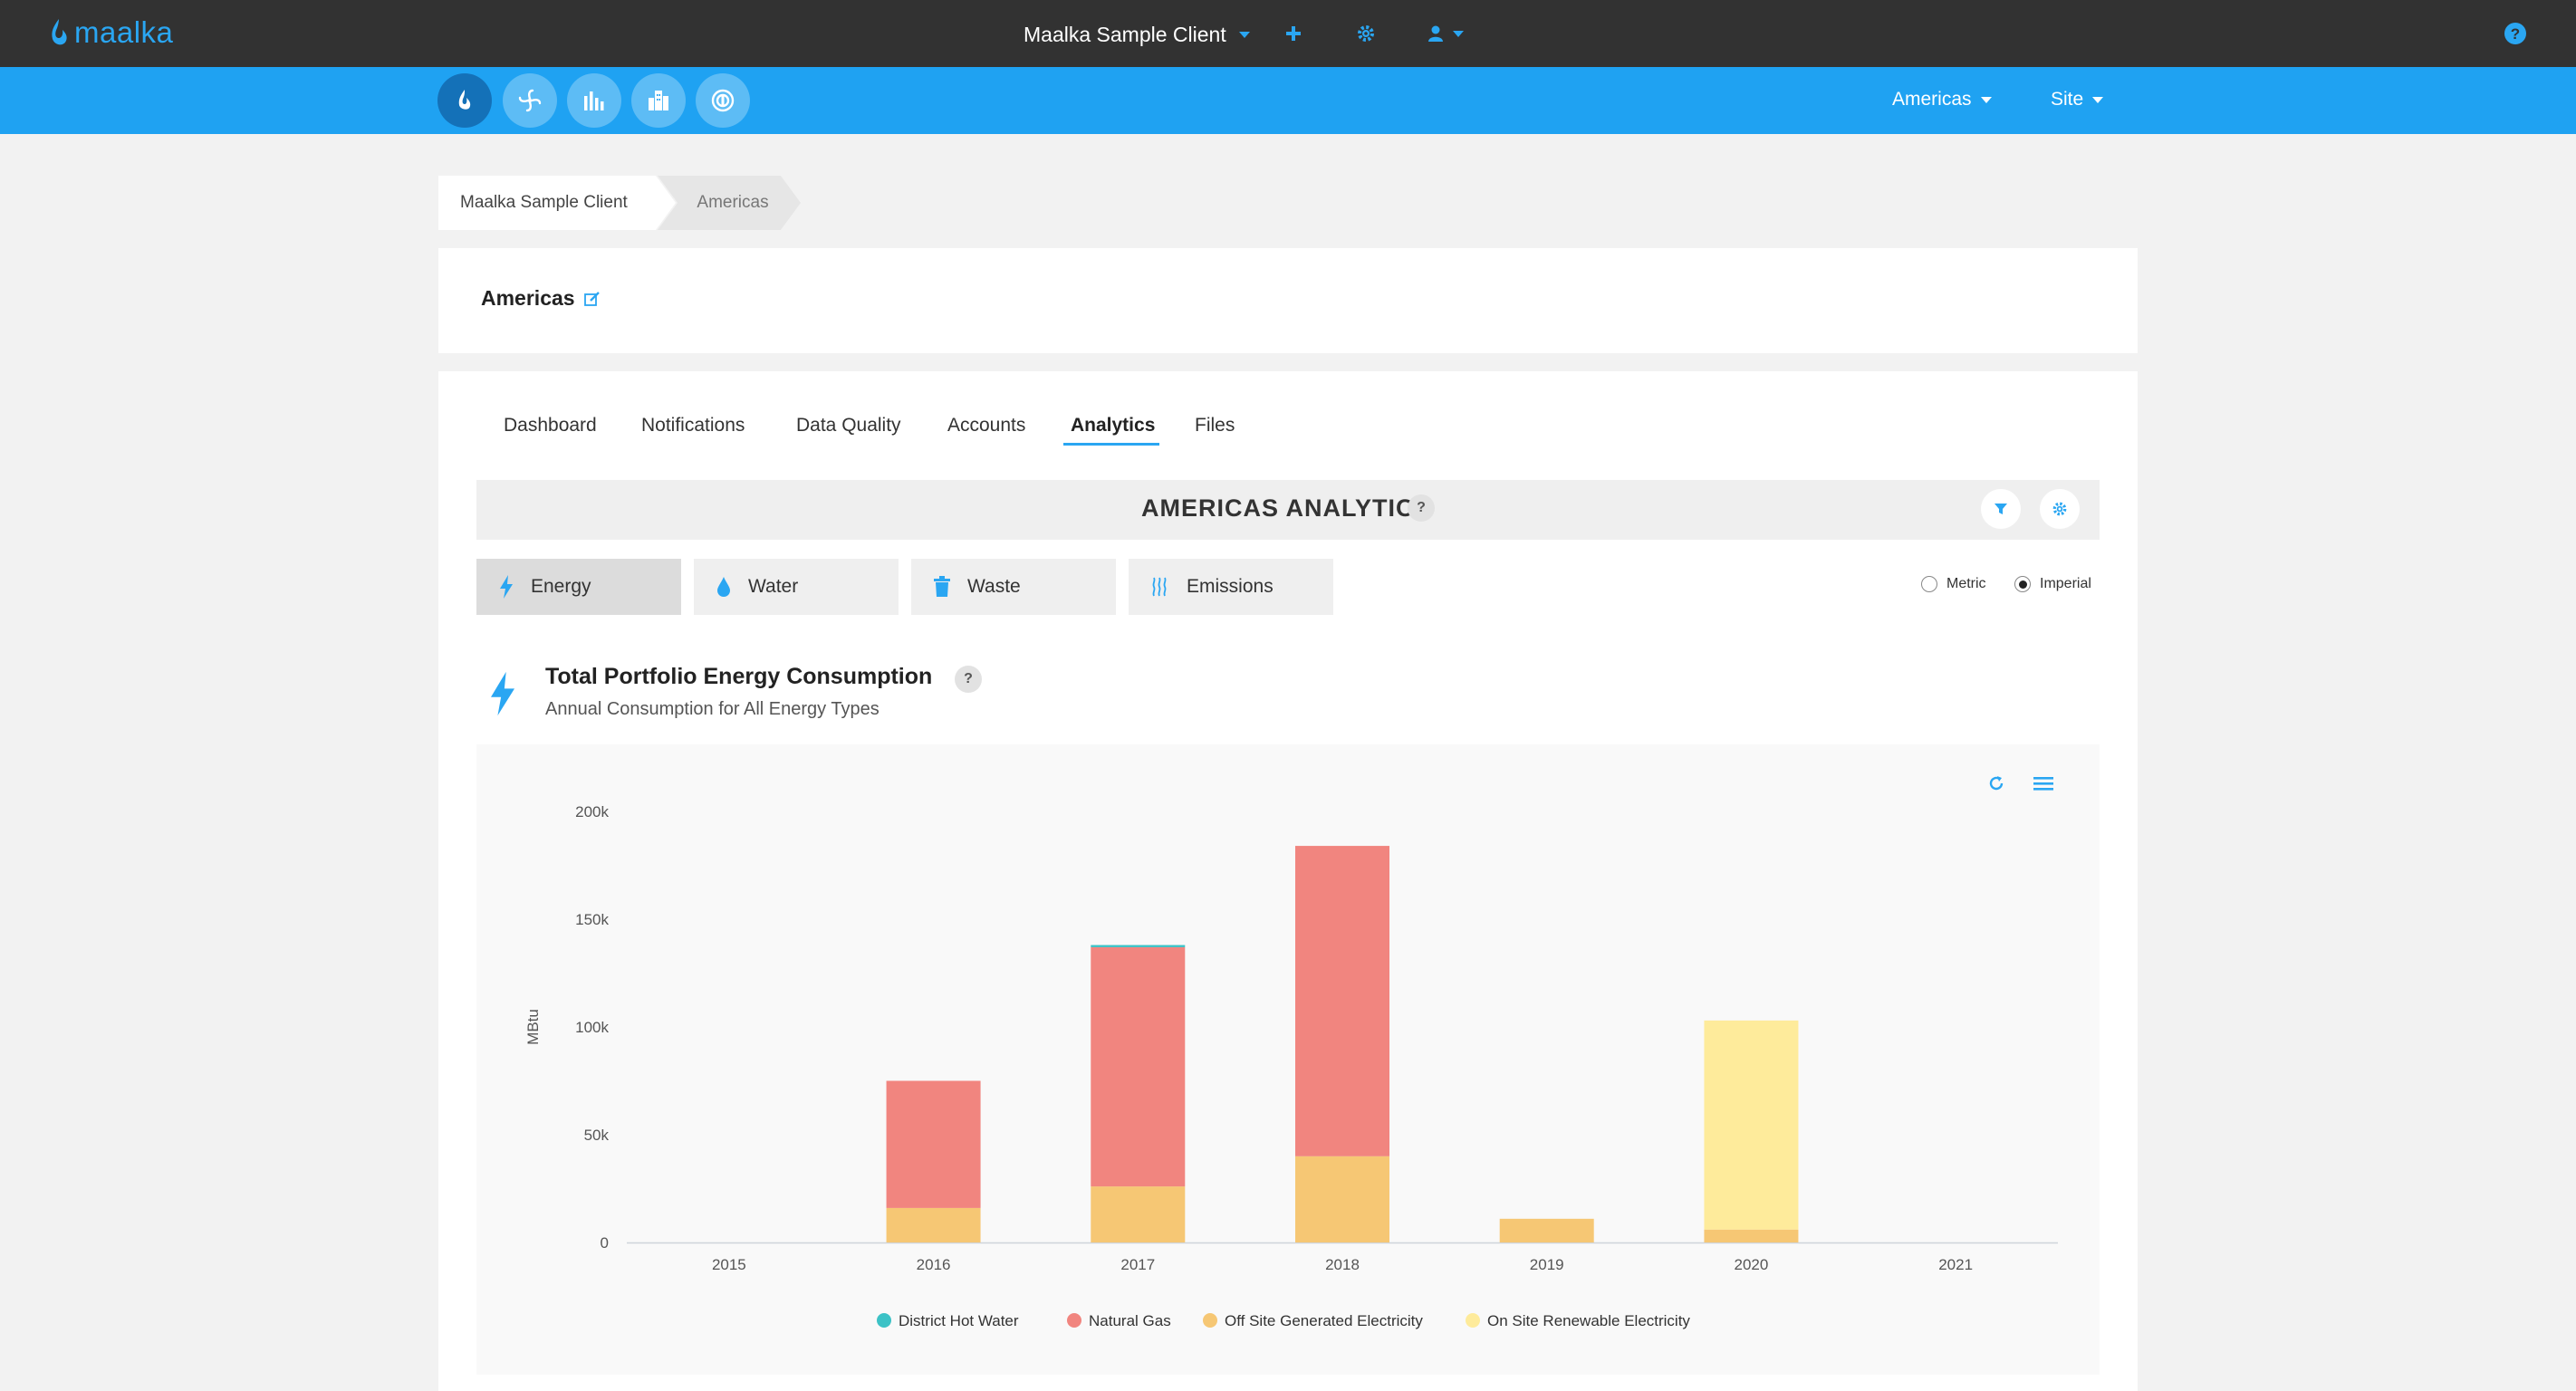 The height and width of the screenshot is (1391, 2576). Describe the element at coordinates (712, 709) in the screenshot. I see `chart-subtitle: Annual Consumption for All Energy Types` at that location.